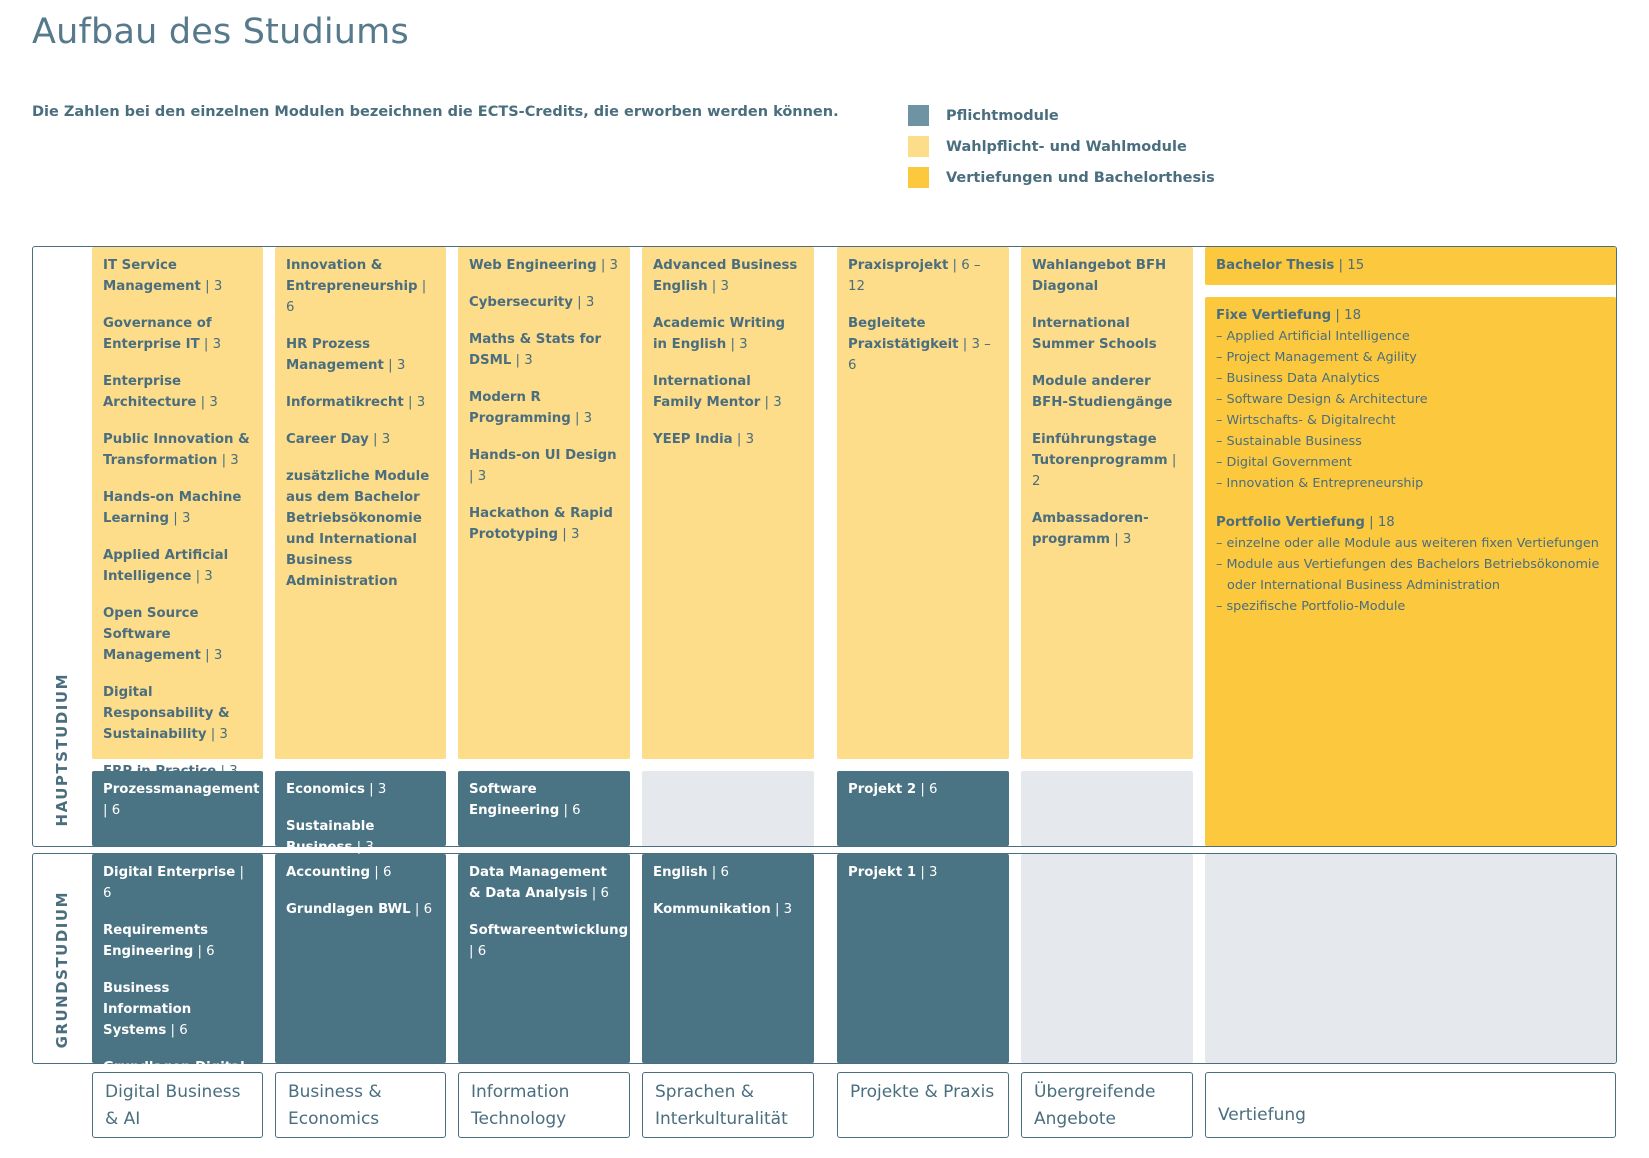 This screenshot has height=1158, width=1649. Describe the element at coordinates (1290, 522) in the screenshot. I see `portfolio-vertiefung-name: Portfolio Vertiefung` at that location.